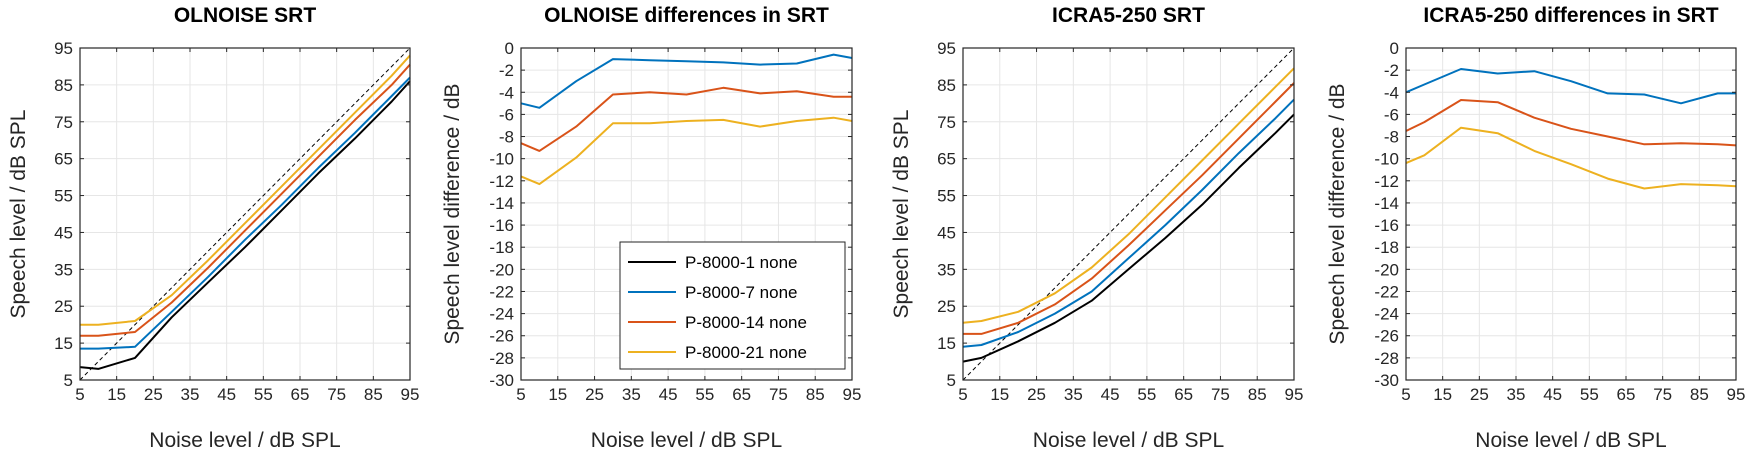 This screenshot has width=1750, height=453. Describe the element at coordinates (18, 214) in the screenshot. I see `y-axis-label: Speech level / dB SPL` at that location.